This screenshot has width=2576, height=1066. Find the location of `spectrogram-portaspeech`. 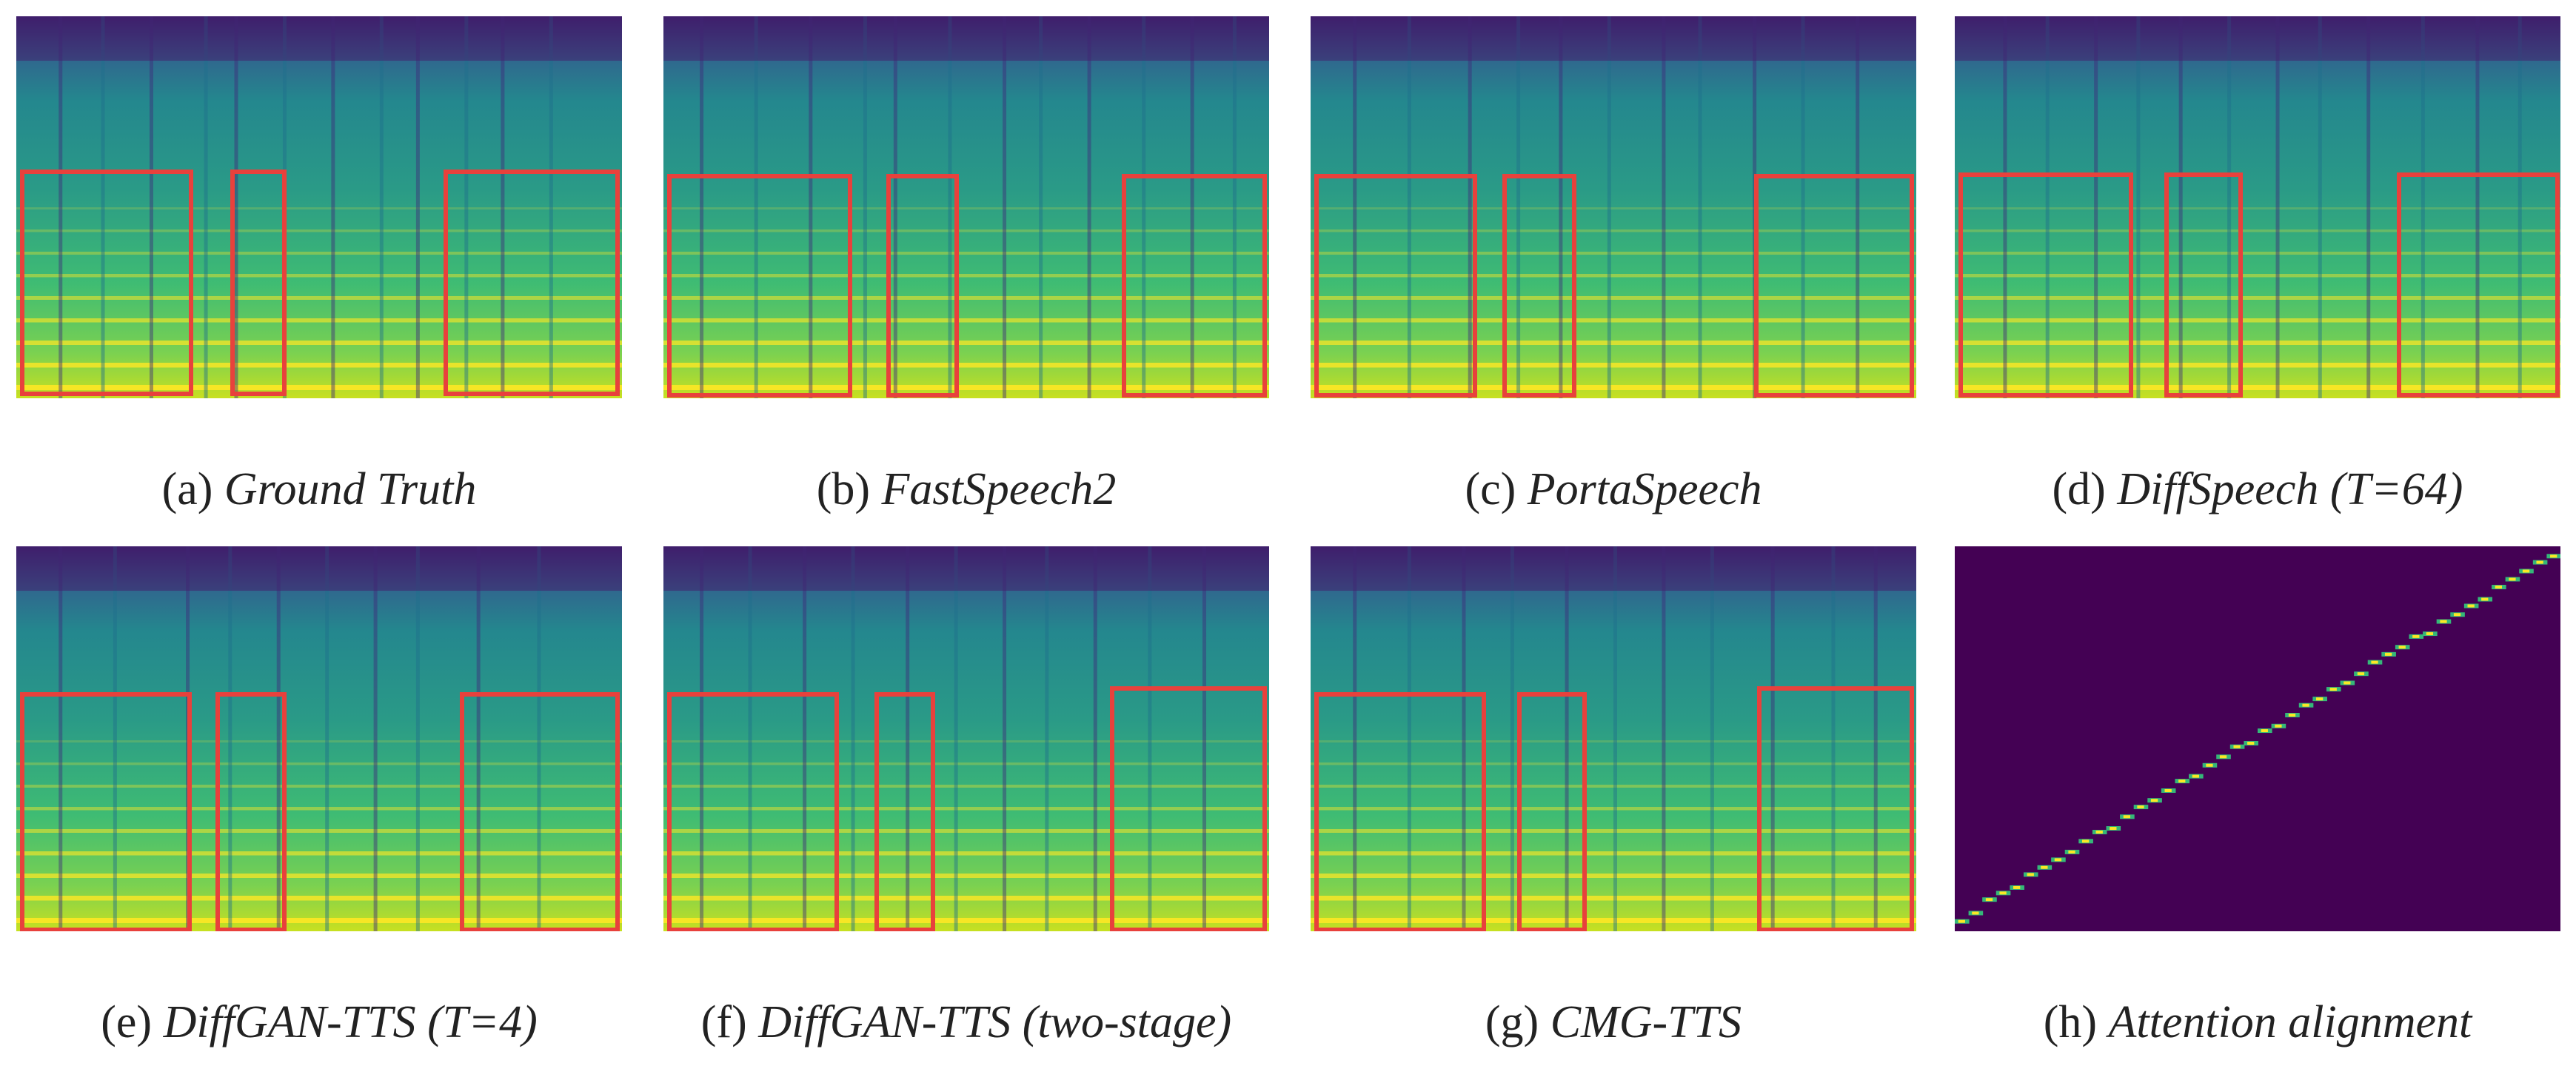

spectrogram-portaspeech is located at coordinates (1613, 207).